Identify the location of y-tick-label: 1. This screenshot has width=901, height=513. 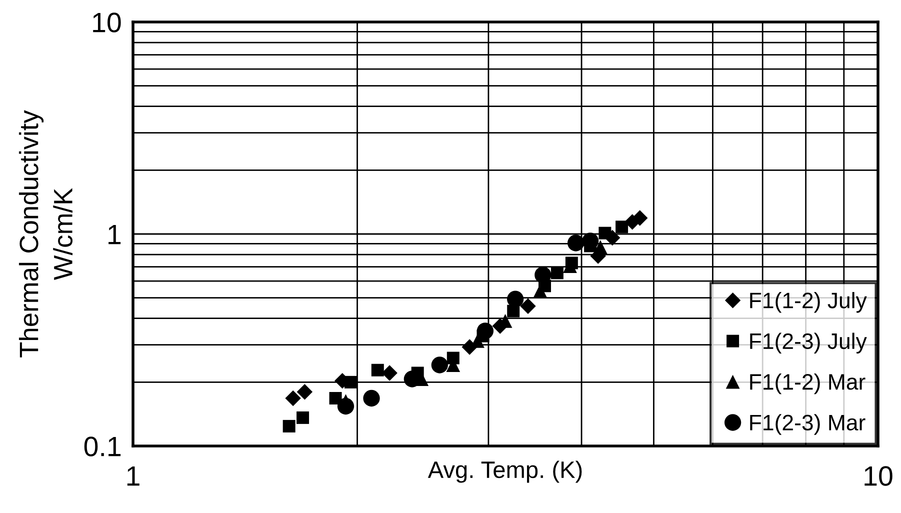
(114, 234).